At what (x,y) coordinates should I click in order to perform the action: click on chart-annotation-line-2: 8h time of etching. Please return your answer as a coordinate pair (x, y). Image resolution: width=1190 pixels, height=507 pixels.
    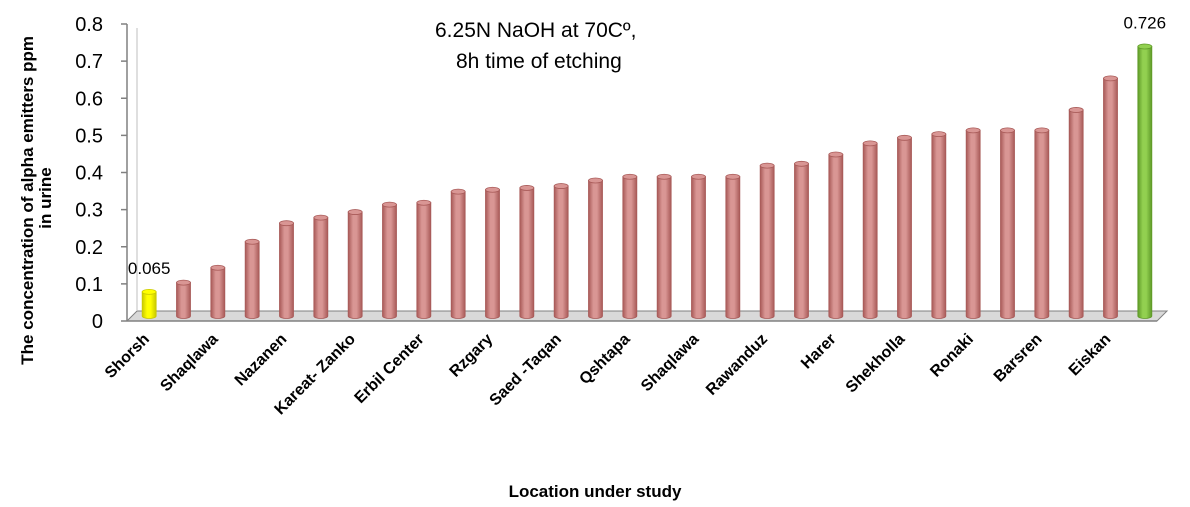
    Looking at the image, I should click on (539, 61).